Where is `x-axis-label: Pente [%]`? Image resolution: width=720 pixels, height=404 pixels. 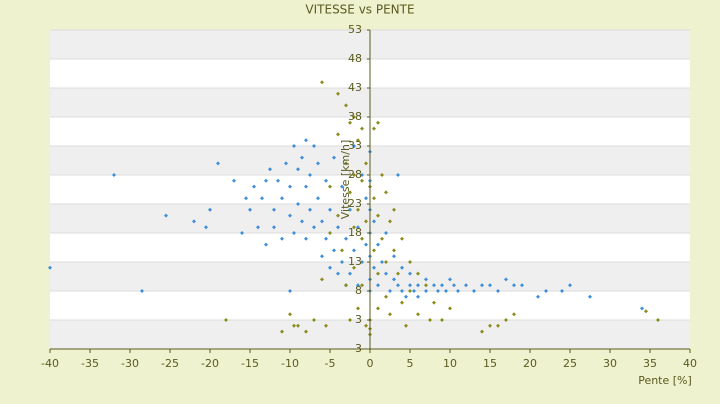 x-axis-label: Pente [%] is located at coordinates (665, 380).